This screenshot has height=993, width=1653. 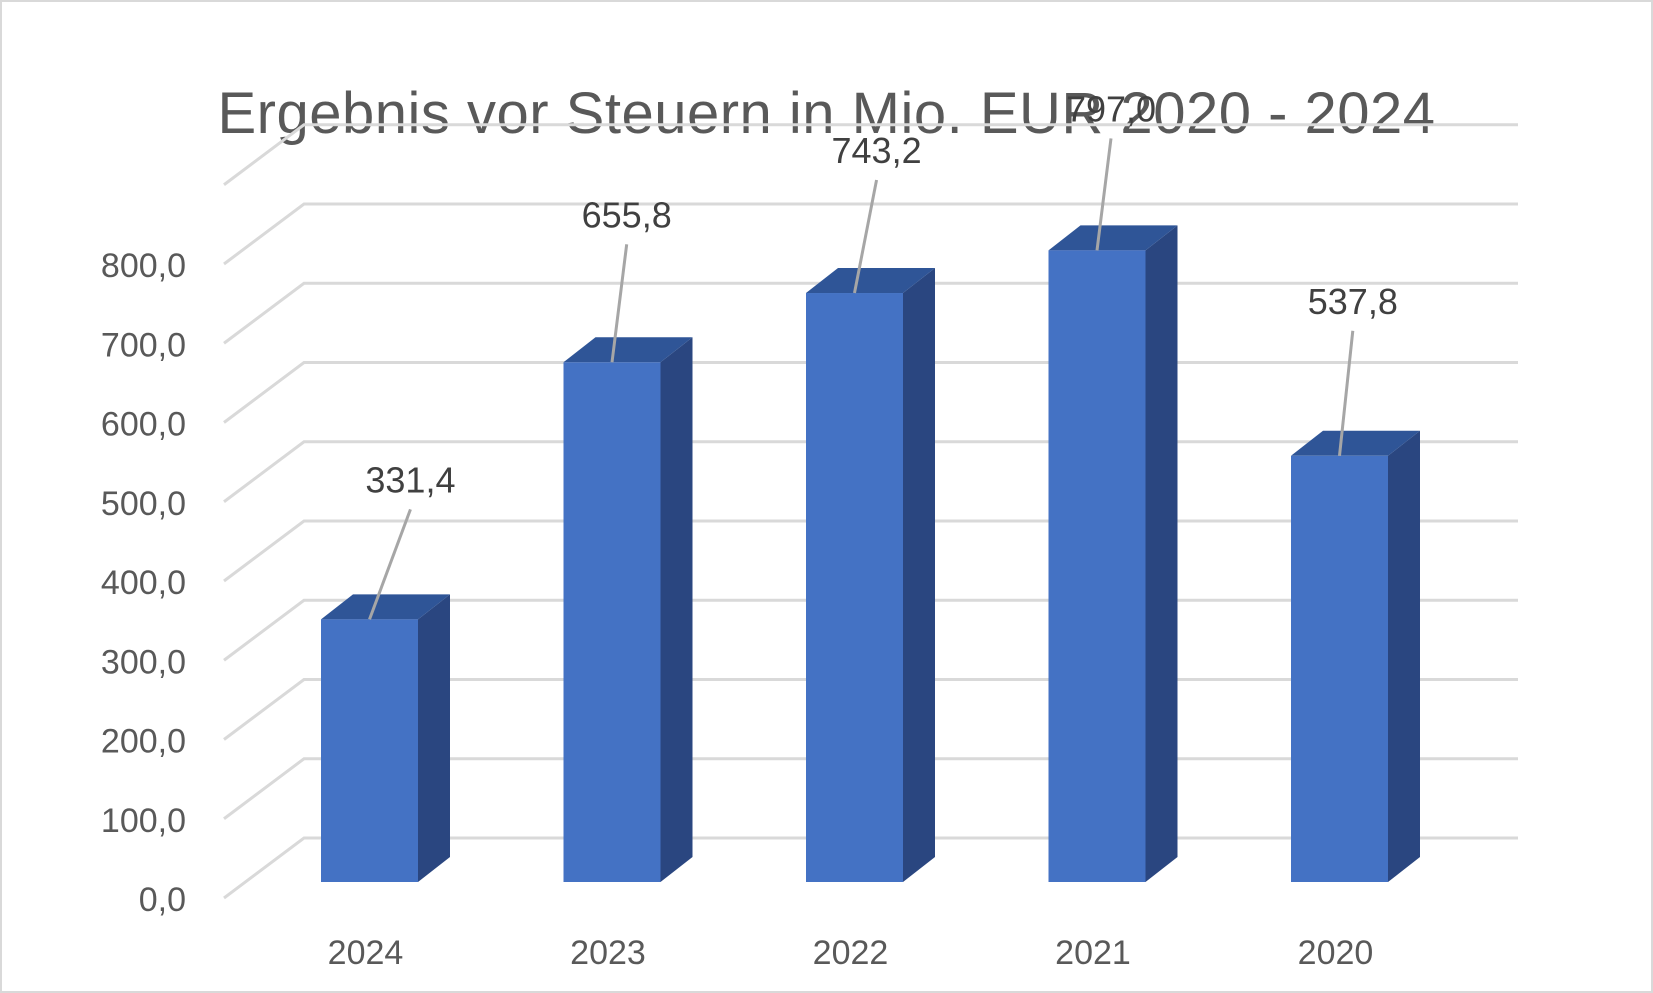 I want to click on x-tick-label: 2022, so click(x=851, y=953).